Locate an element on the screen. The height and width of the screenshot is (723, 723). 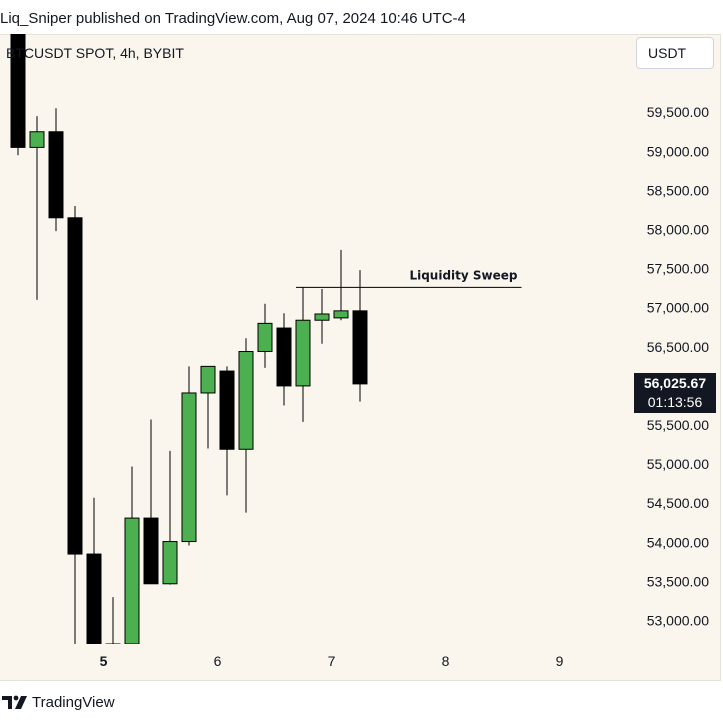
y-axis-tick-label: 59,000.00 is located at coordinates (678, 151).